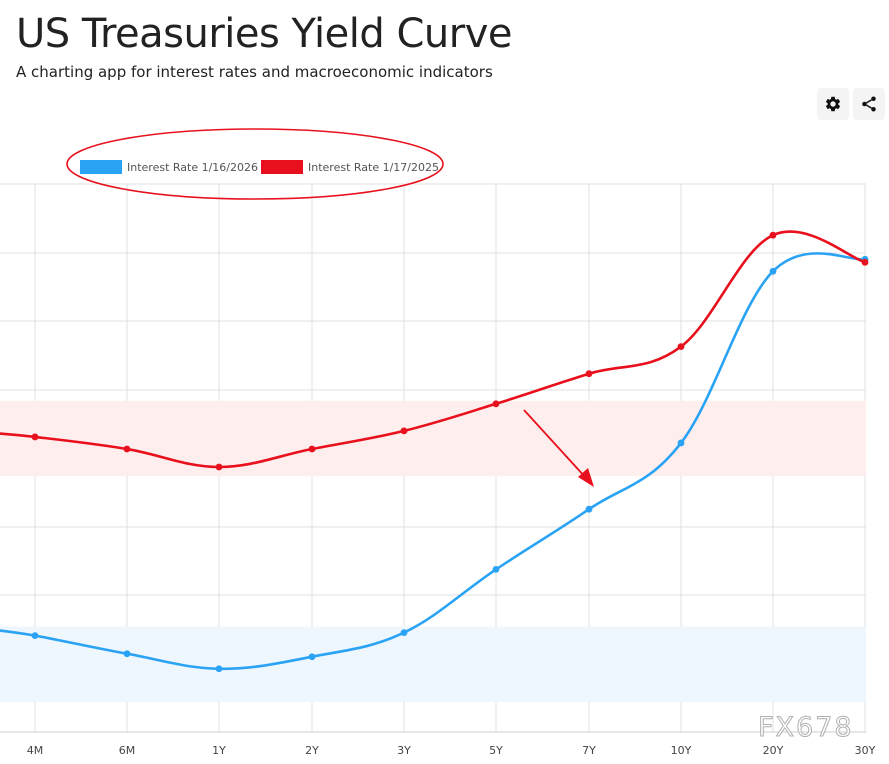 The height and width of the screenshot is (764, 889). Describe the element at coordinates (681, 346) in the screenshot. I see `series-1-point-10Y` at that location.